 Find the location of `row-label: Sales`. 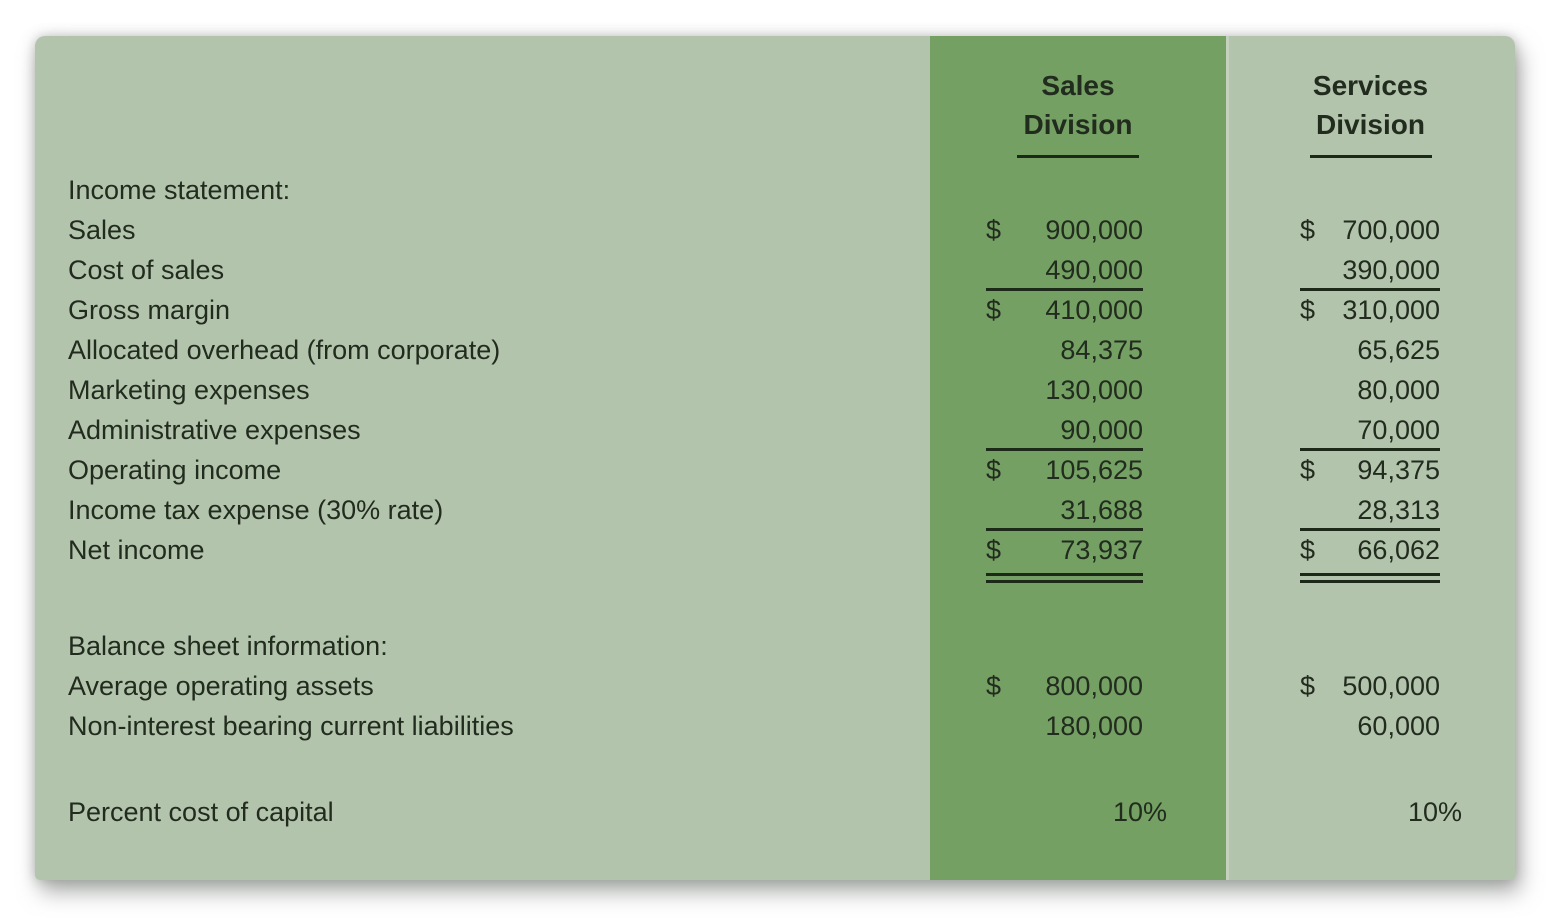

row-label: Sales is located at coordinates (102, 230).